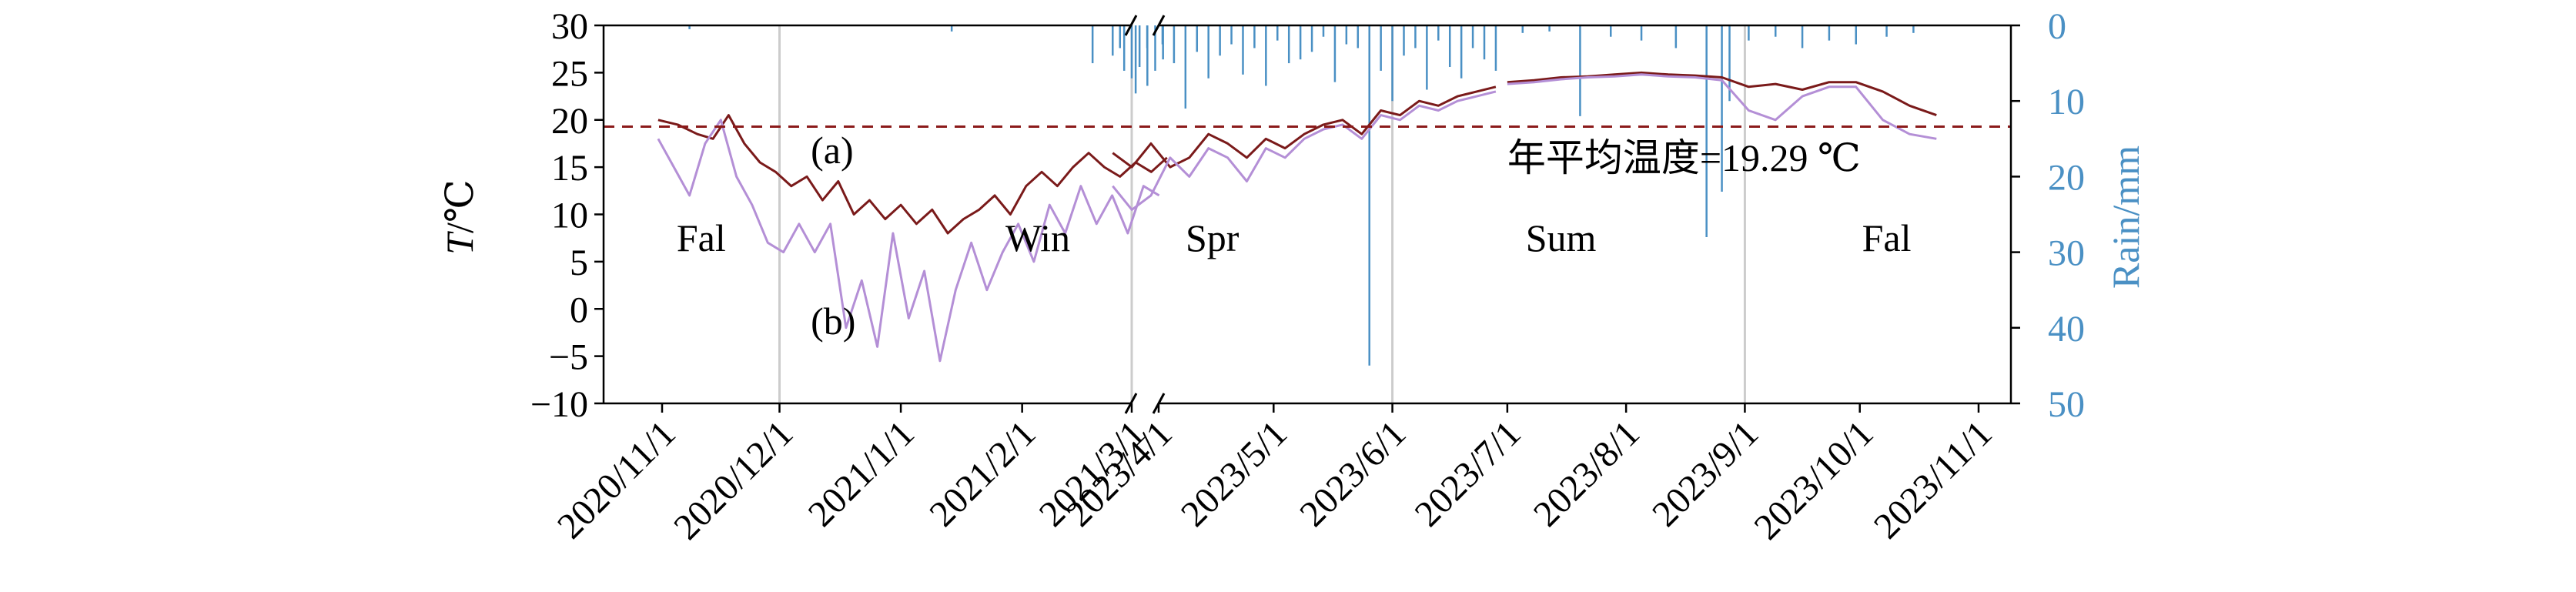 This screenshot has width=2576, height=592. What do you see at coordinates (2067, 102) in the screenshot?
I see `right-tick-label: 10` at bounding box center [2067, 102].